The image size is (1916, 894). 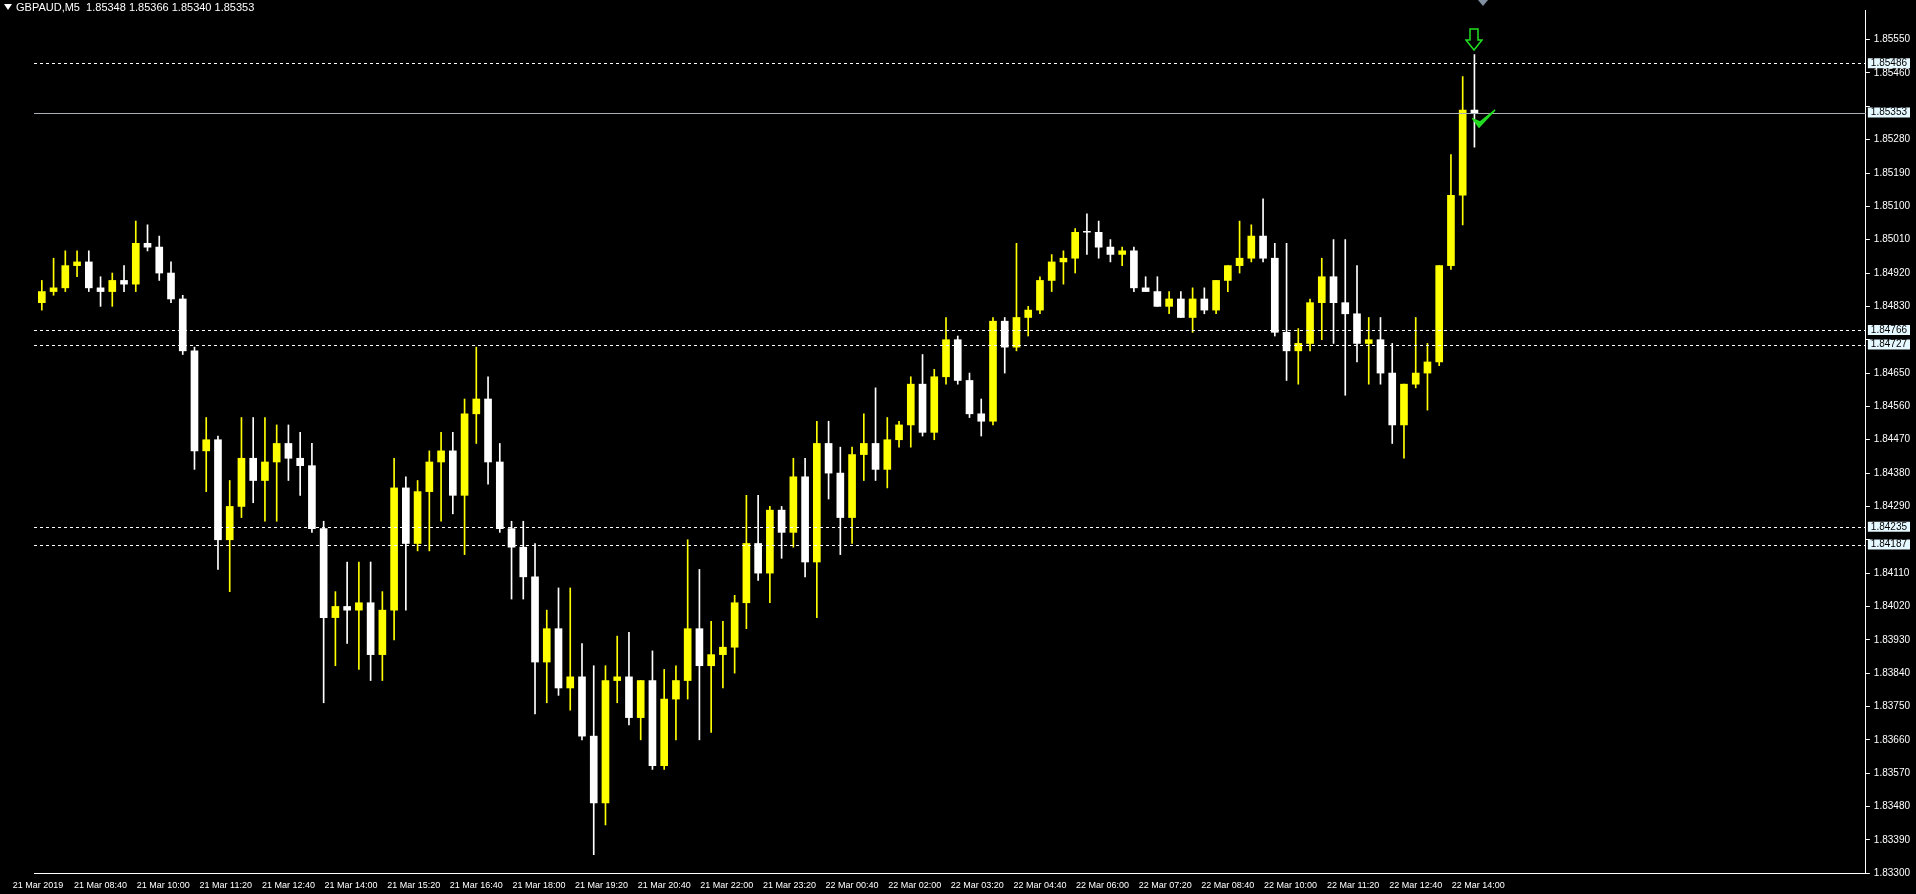 I want to click on y-tick-label: 1.85460, so click(x=1892, y=72).